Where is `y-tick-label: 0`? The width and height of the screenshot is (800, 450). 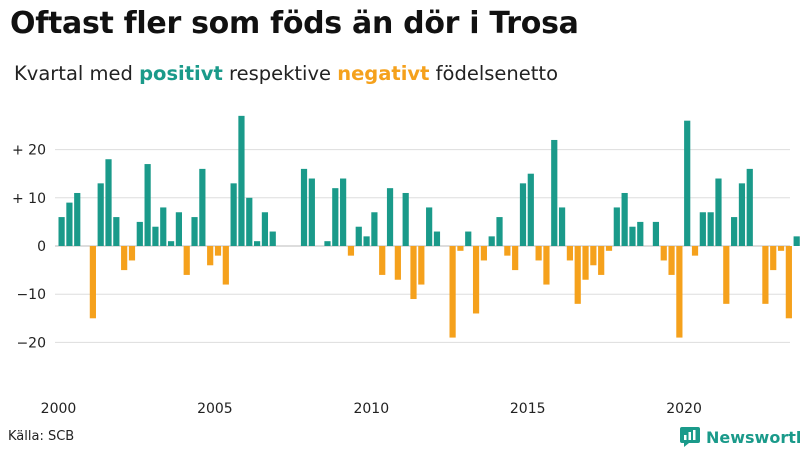 y-tick-label: 0 is located at coordinates (41, 247).